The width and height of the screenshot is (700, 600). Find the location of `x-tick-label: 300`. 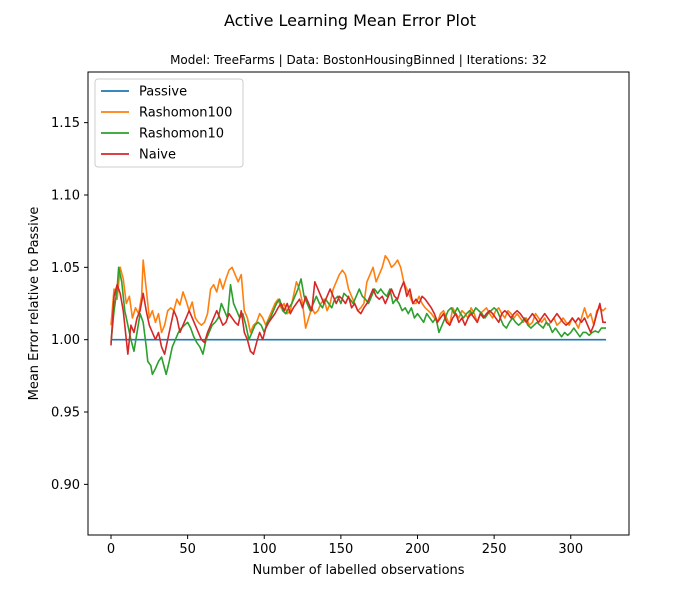

x-tick-label: 300 is located at coordinates (570, 549).